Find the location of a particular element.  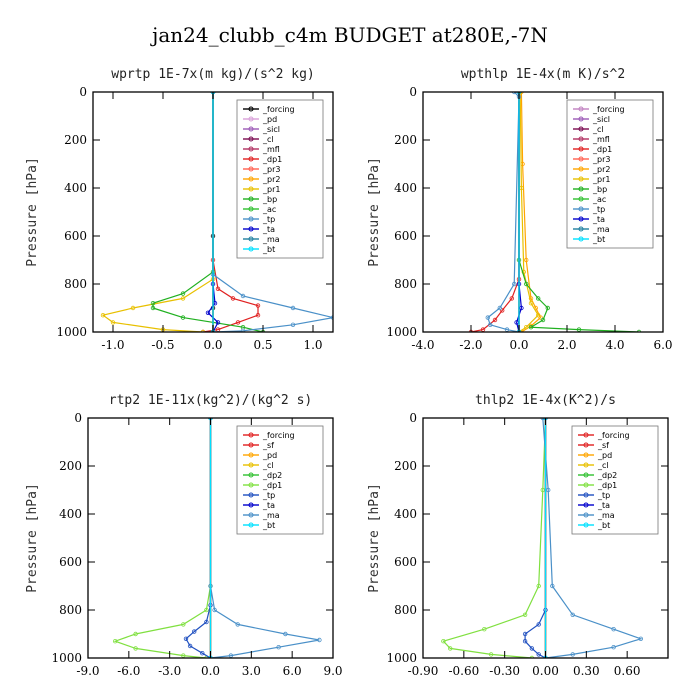

series-line-dp1 is located at coordinates (495, 212).